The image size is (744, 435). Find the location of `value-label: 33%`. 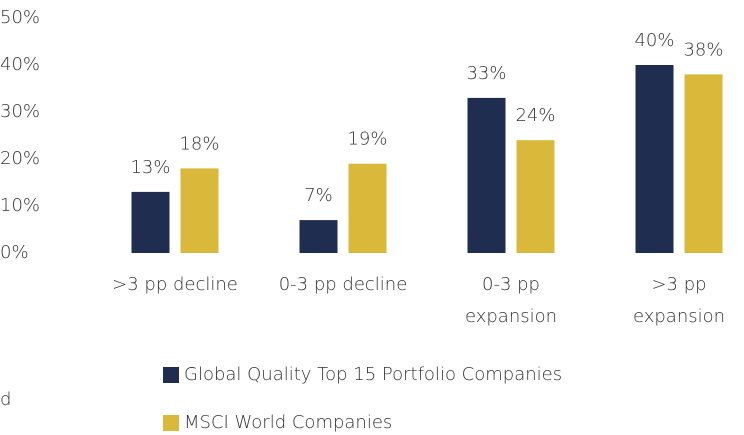

value-label: 33% is located at coordinates (486, 73).